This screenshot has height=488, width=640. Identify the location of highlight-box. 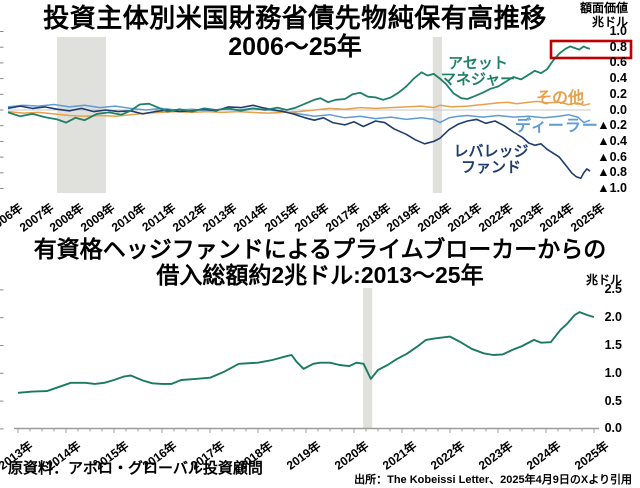
(591, 49).